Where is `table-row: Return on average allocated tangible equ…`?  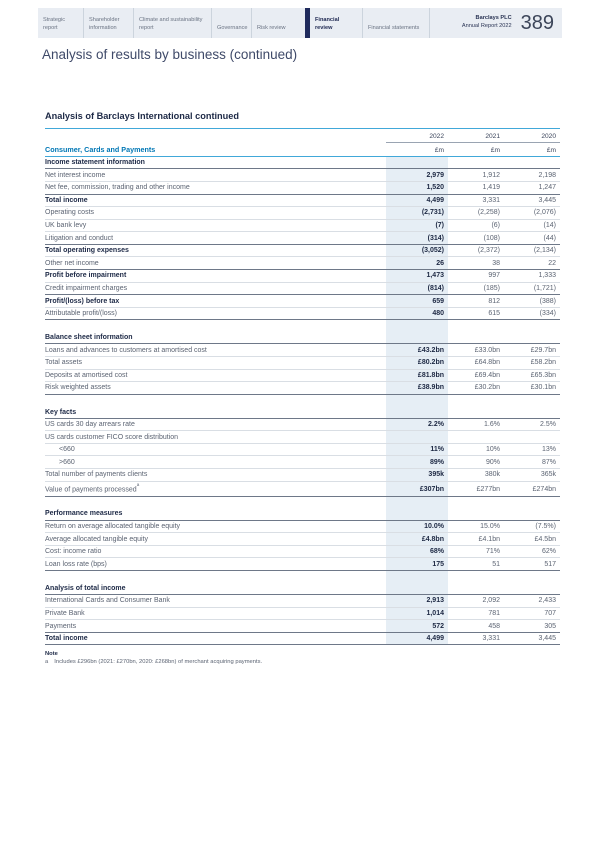
table-row: Return on average allocated tangible equ… is located at coordinates (302, 526).